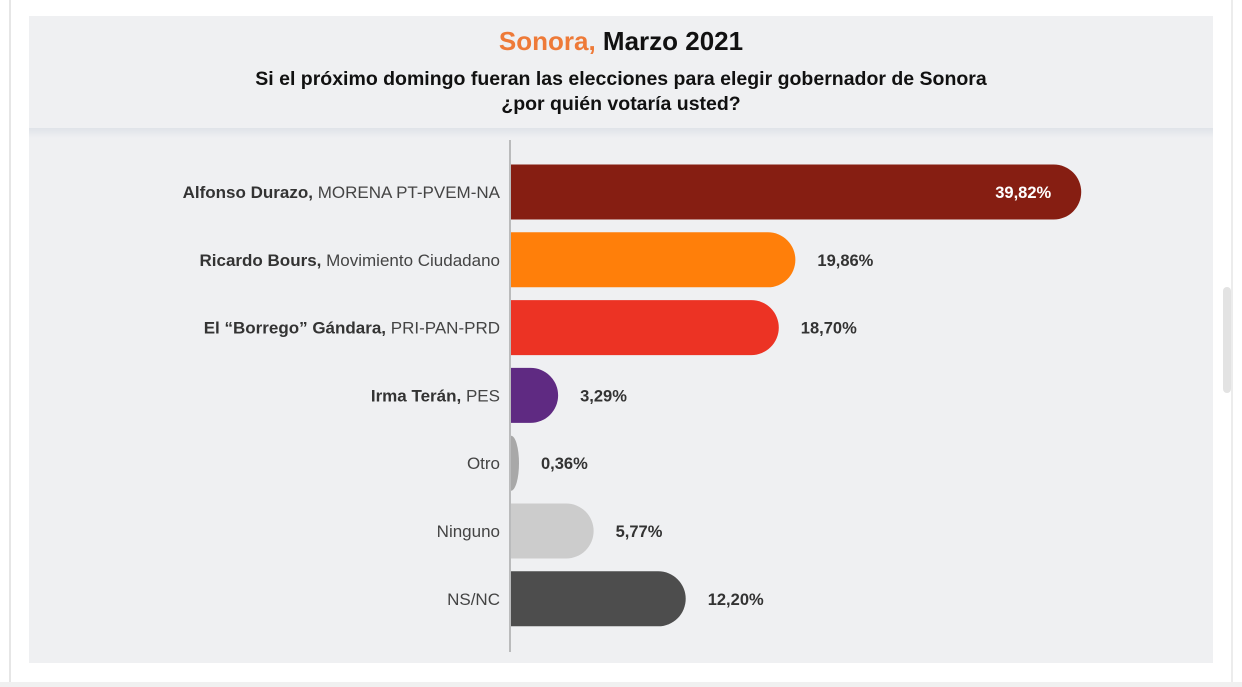 This screenshot has width=1242, height=687. I want to click on category-label: Ricardo Bours, Movimiento Ciudadano, so click(350, 260).